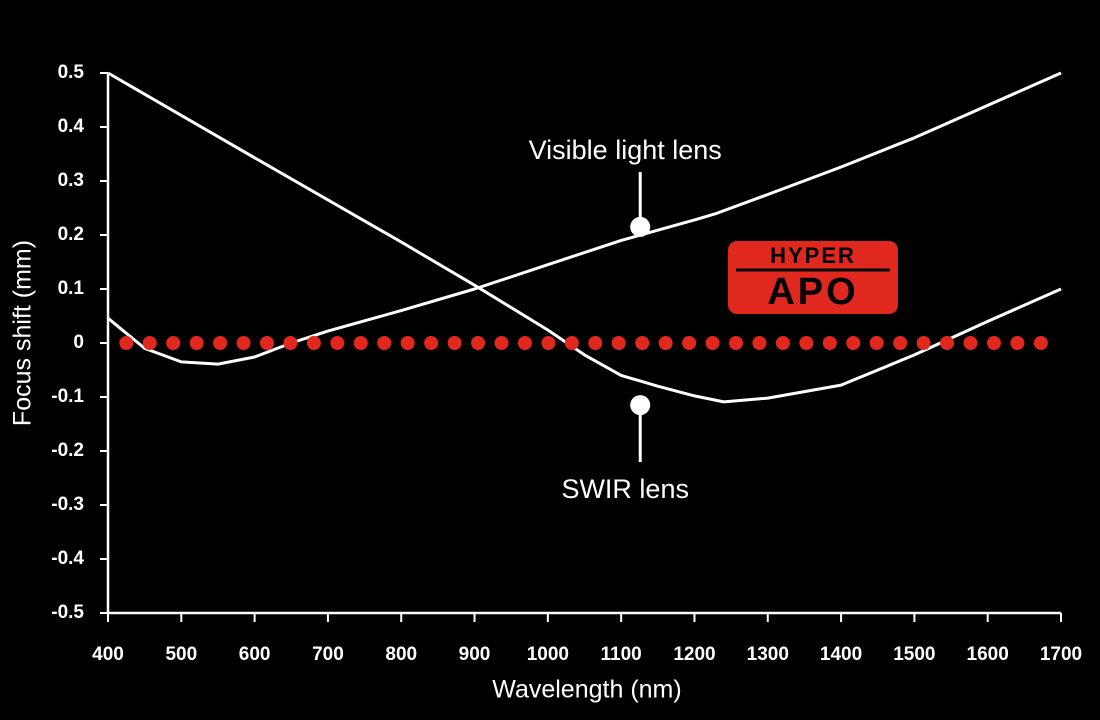 The height and width of the screenshot is (720, 1100). I want to click on x-tick-label: 1500, so click(914, 654).